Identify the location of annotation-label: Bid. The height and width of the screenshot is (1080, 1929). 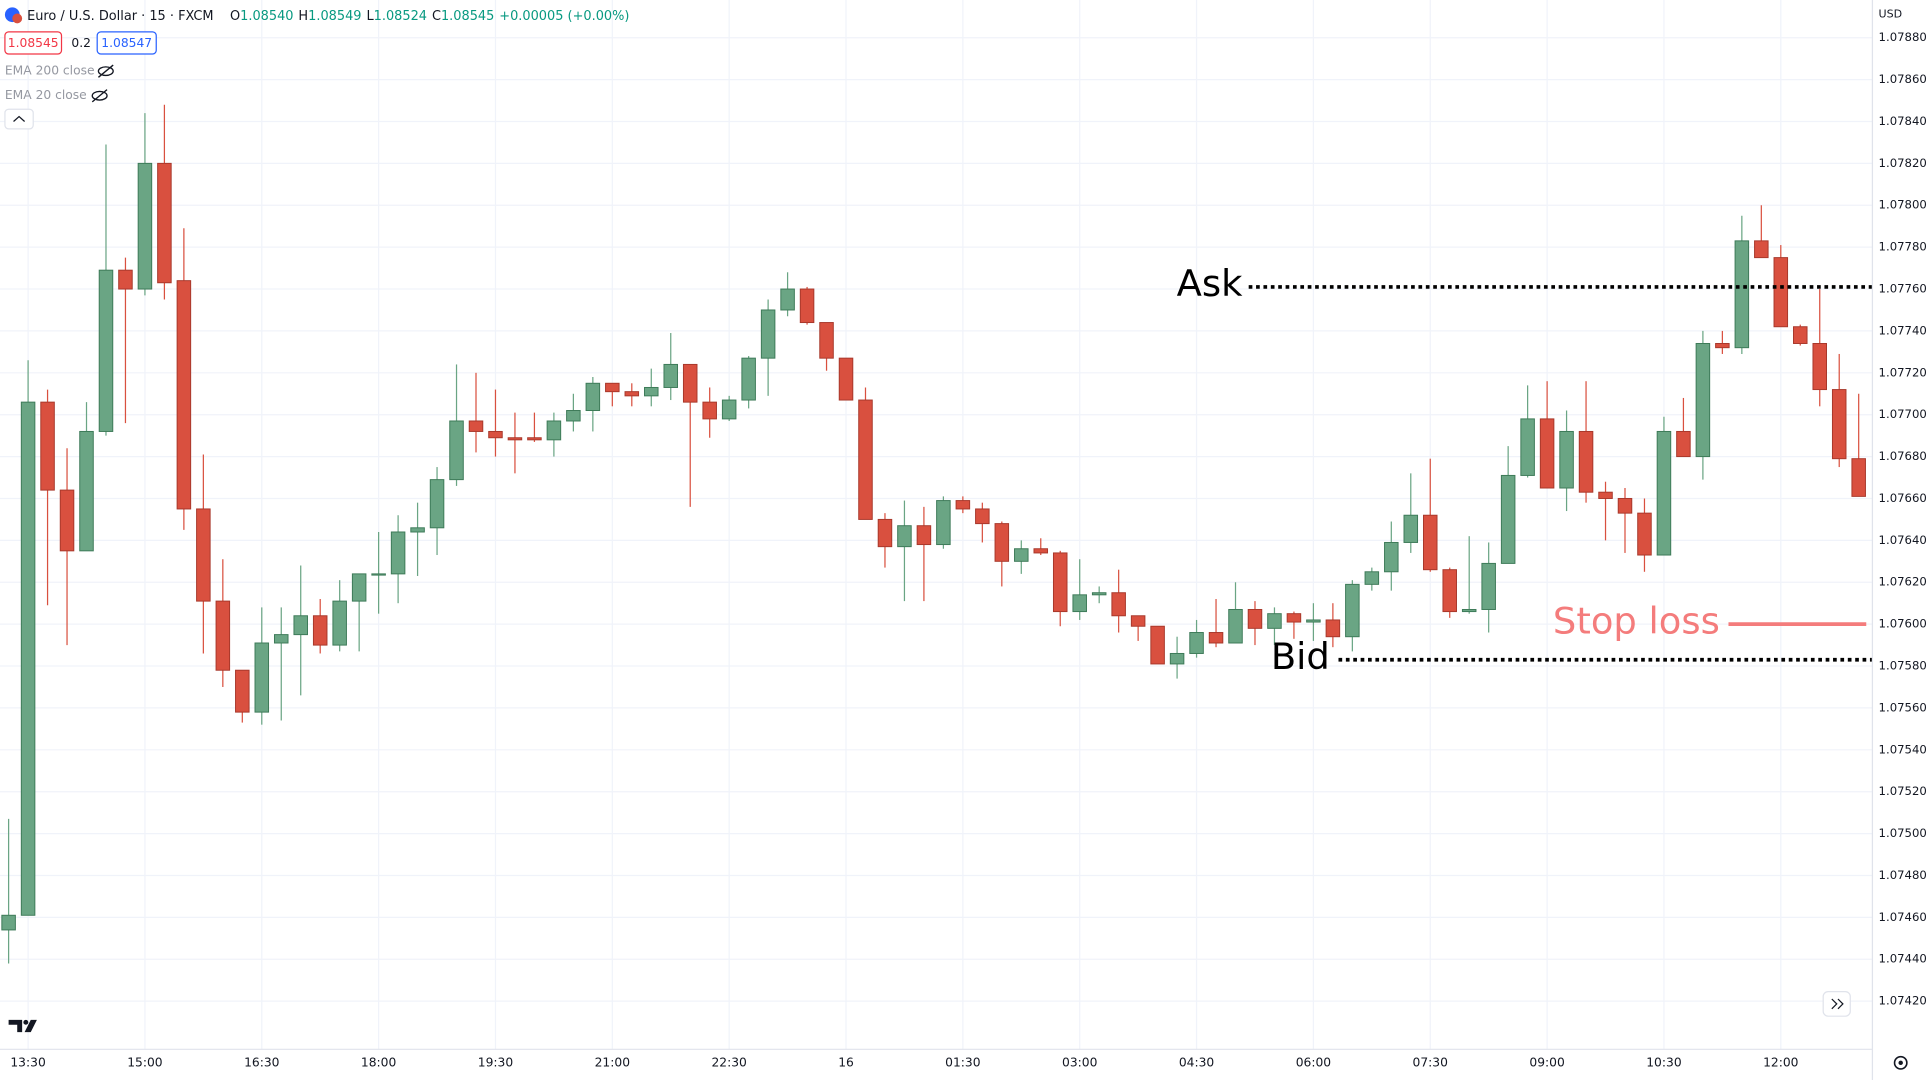
(1300, 656).